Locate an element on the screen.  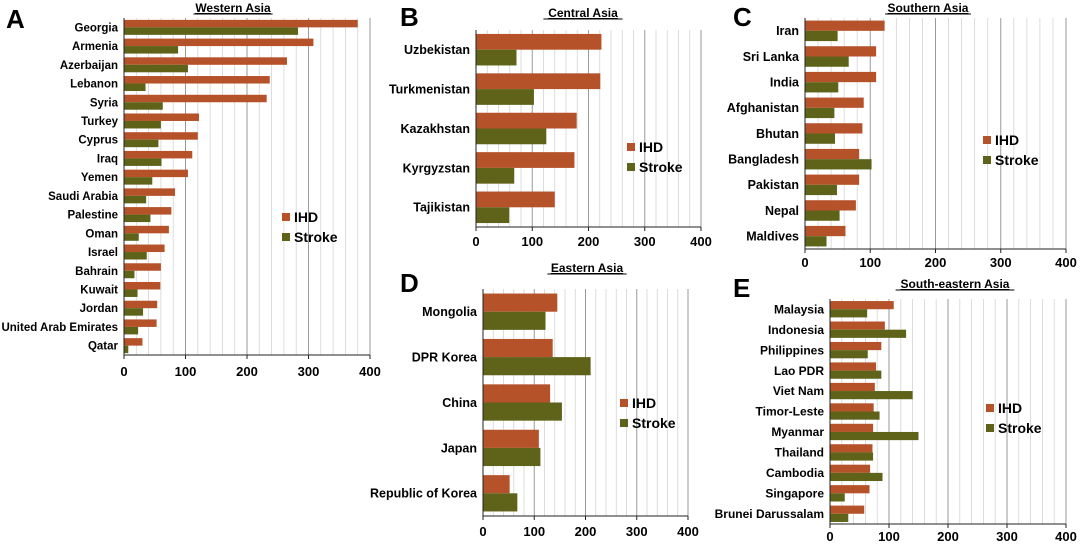
category-label: India is located at coordinates (785, 83).